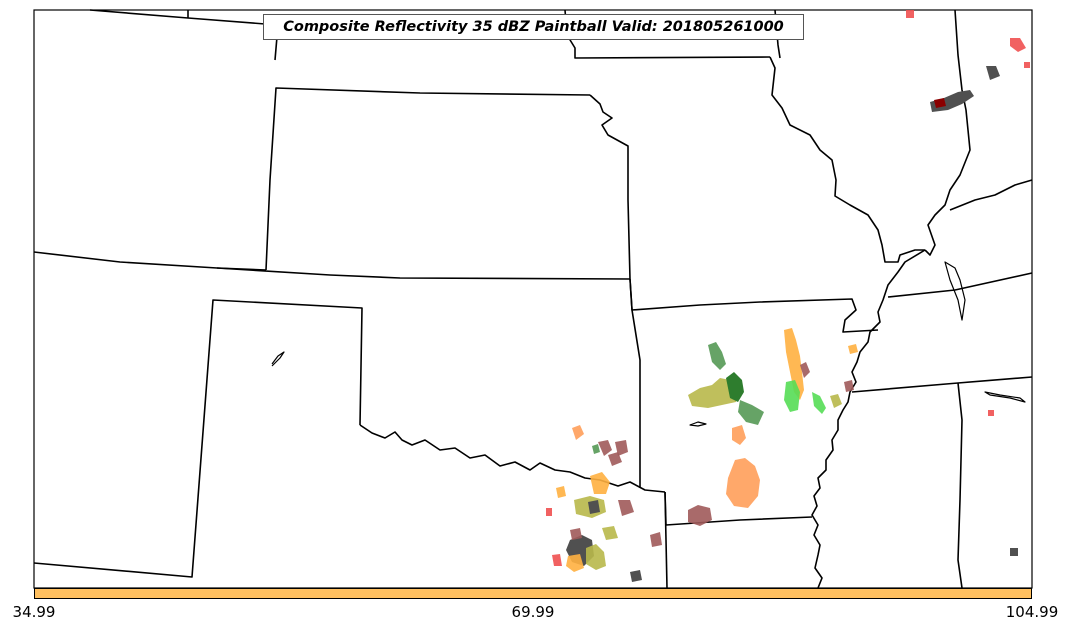 The height and width of the screenshot is (633, 1070). What do you see at coordinates (428, 179) in the screenshot?
I see `boundary-ne-ks` at bounding box center [428, 179].